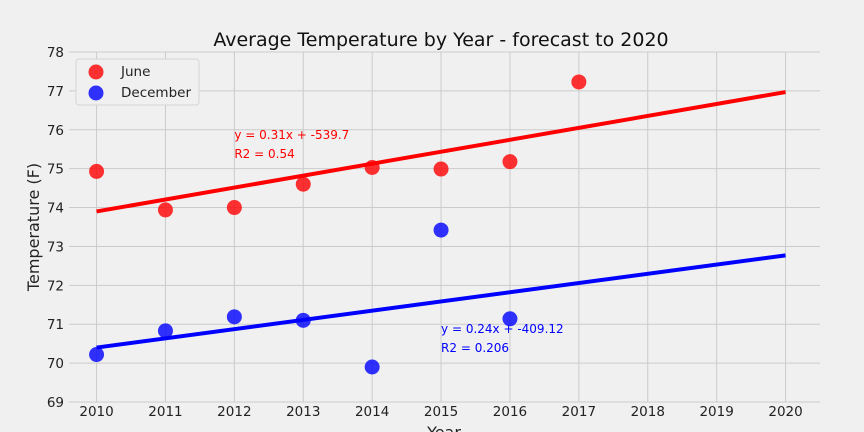 This screenshot has width=864, height=432. What do you see at coordinates (291, 135) in the screenshot?
I see `equation-label-june: y = 0.31x + -539.7` at bounding box center [291, 135].